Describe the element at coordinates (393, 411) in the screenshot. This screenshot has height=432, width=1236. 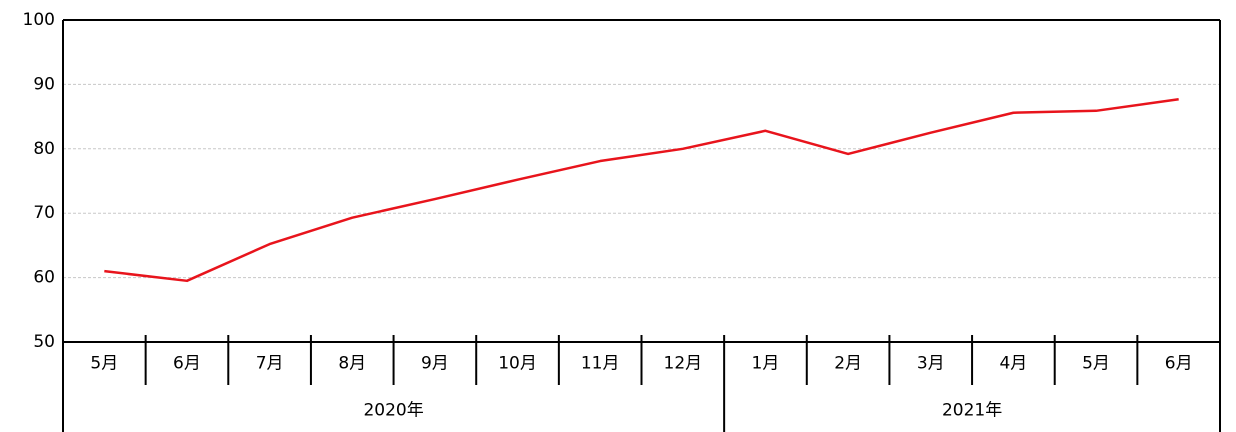
I see `group-label: 2020年` at that location.